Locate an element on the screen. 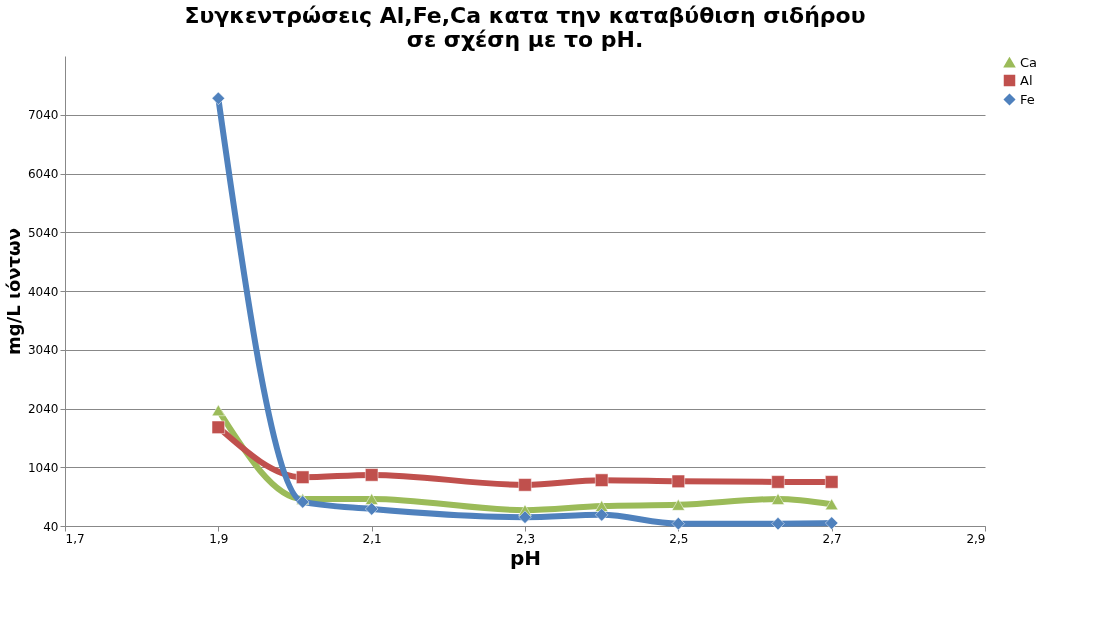 Image resolution: width=1110 pixels, height=635 pixels. x-tick-label: 2,9 is located at coordinates (976, 538).